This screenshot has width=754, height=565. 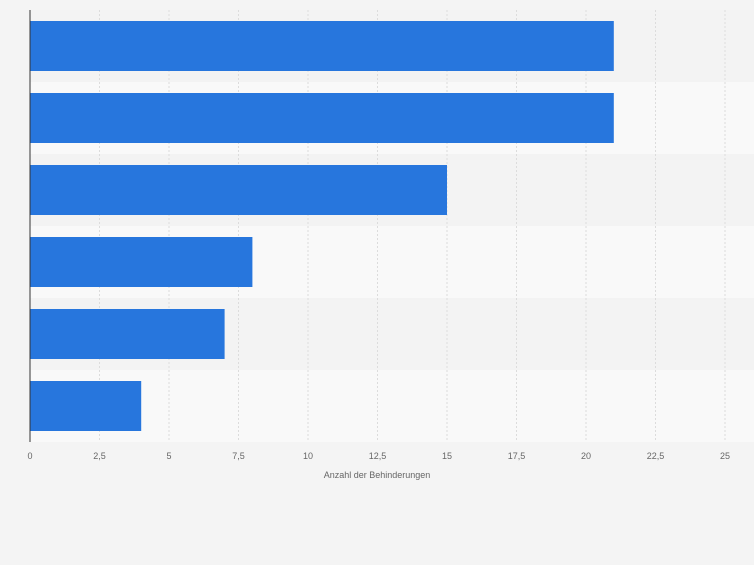 I want to click on x-tick-label: 17,5, so click(x=517, y=456).